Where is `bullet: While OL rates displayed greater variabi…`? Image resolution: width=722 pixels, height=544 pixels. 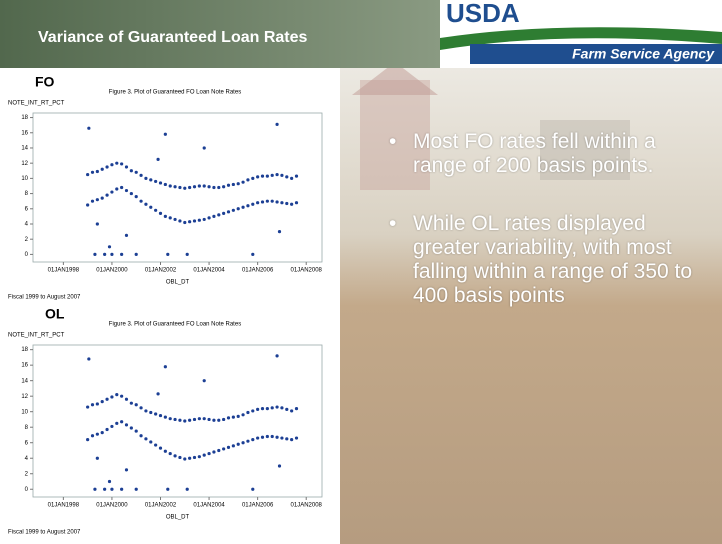
bullet: While OL rates displayed greater variabi… is located at coordinates (545, 260).